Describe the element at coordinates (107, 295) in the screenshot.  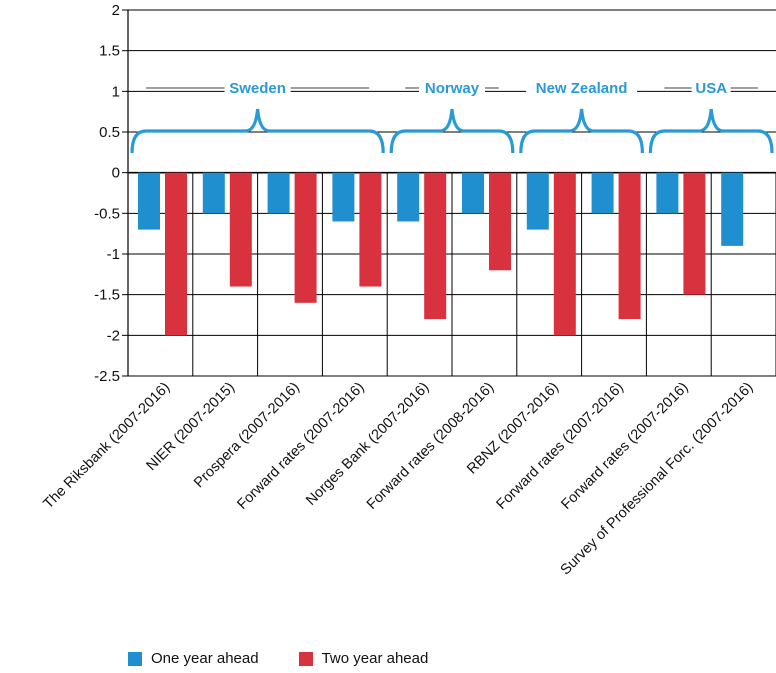
I see `y-tick-label: -1.5` at that location.